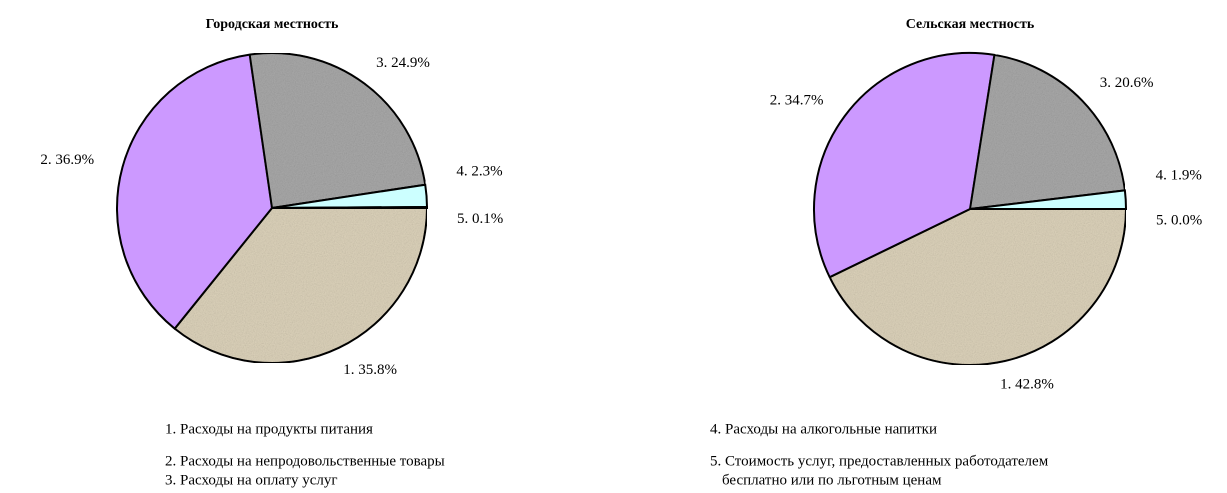 The image size is (1227, 493). What do you see at coordinates (832, 480) in the screenshot?
I see `legend-entry: бесплатно или по льготным ценам` at bounding box center [832, 480].